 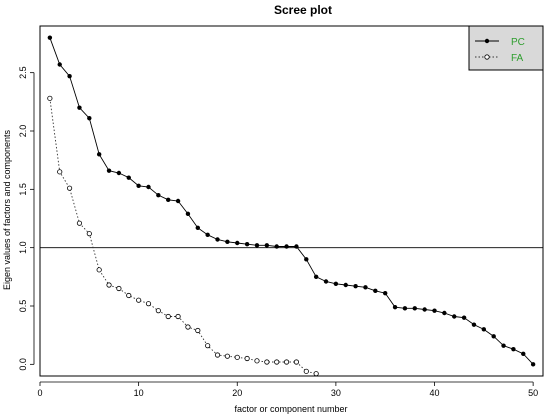 What do you see at coordinates (336, 393) in the screenshot?
I see `x-tick-label: 30` at bounding box center [336, 393].